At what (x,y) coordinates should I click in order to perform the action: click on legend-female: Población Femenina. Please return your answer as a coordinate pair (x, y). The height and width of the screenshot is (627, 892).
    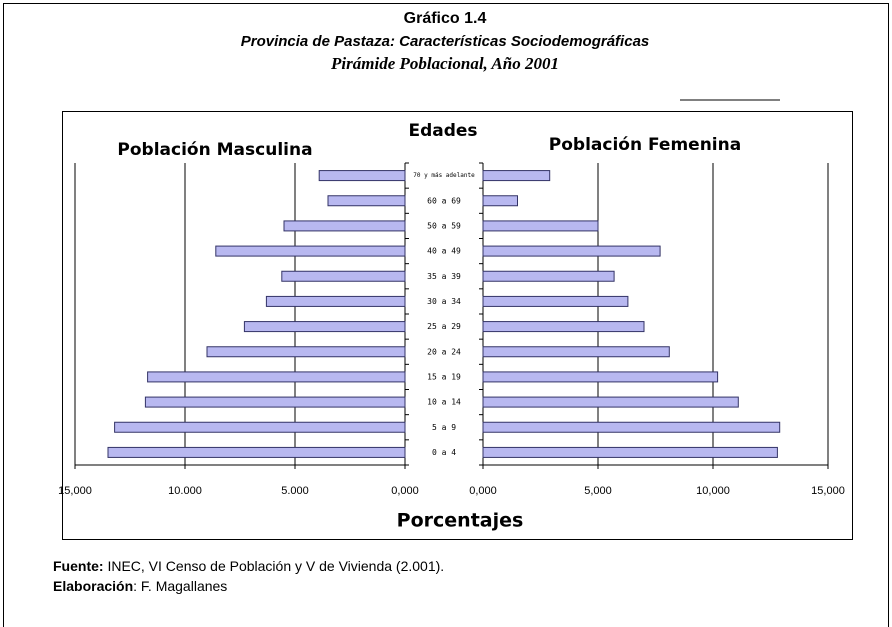
    Looking at the image, I should click on (645, 145).